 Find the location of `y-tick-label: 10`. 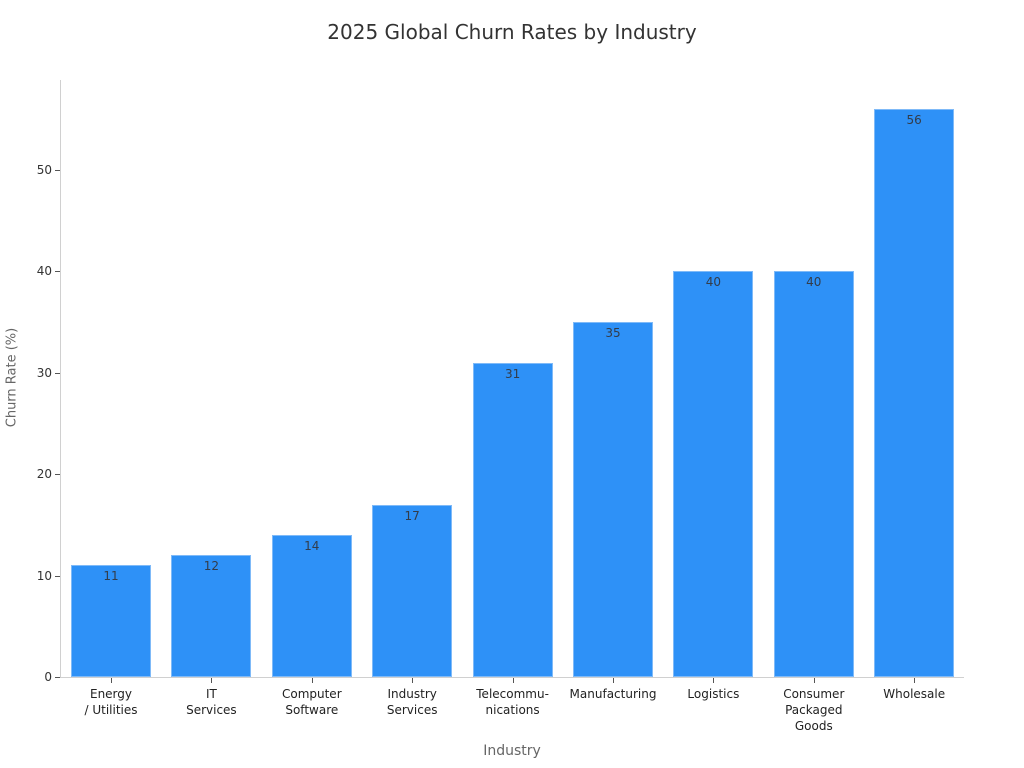

y-tick-label: 10 is located at coordinates (44, 575).